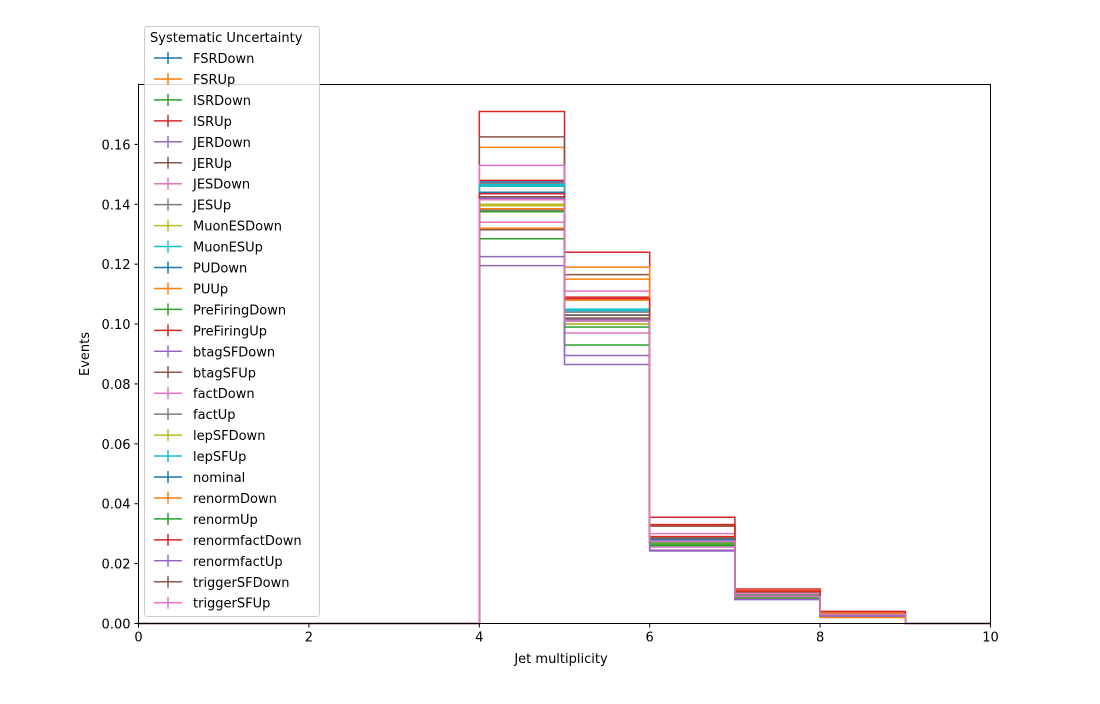  Describe the element at coordinates (221, 143) in the screenshot. I see `legend-label: JERDown` at that location.